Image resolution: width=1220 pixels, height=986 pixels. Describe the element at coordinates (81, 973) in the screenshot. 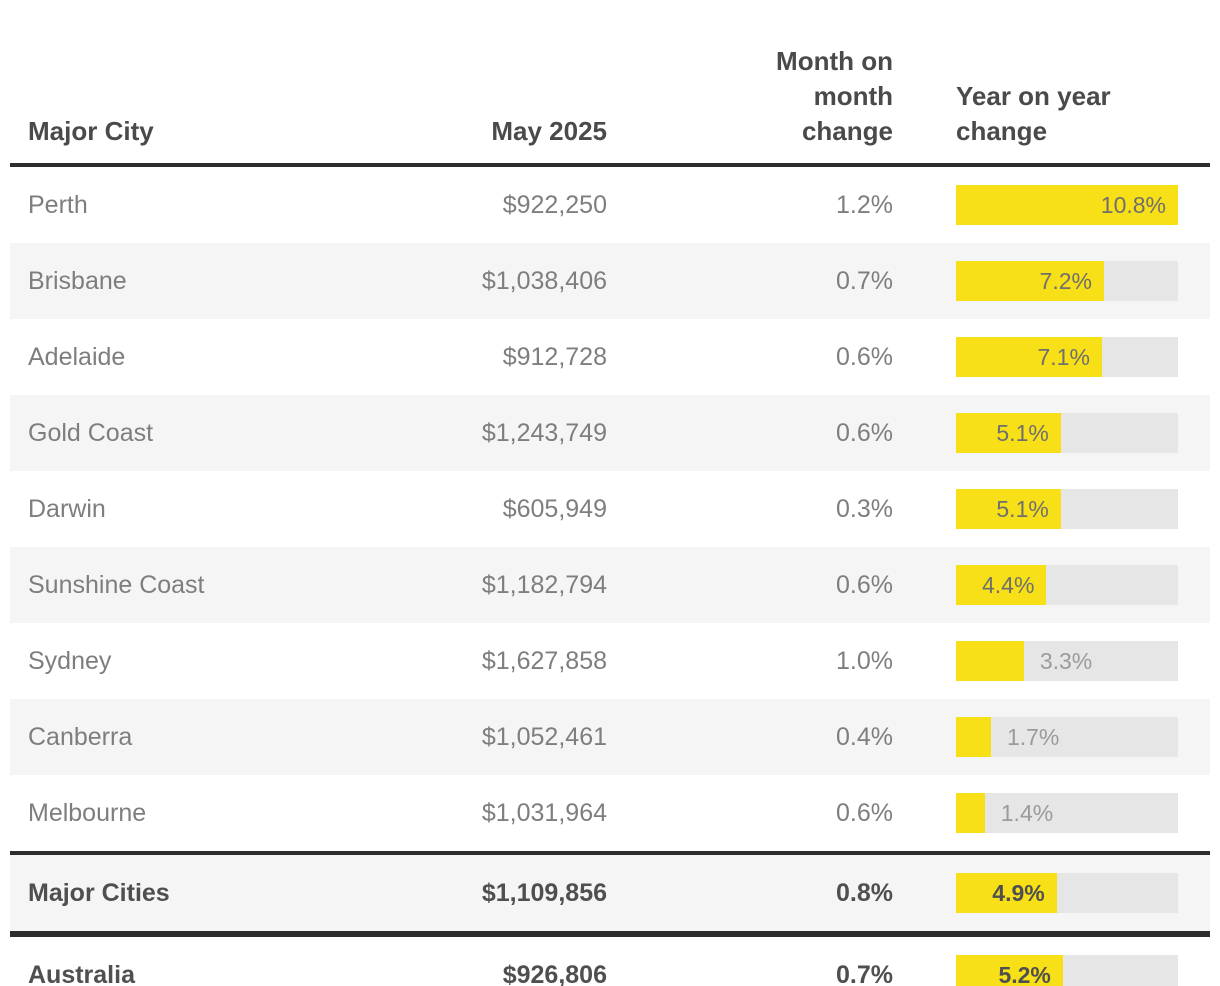

I see `city-cell: Australia` at that location.